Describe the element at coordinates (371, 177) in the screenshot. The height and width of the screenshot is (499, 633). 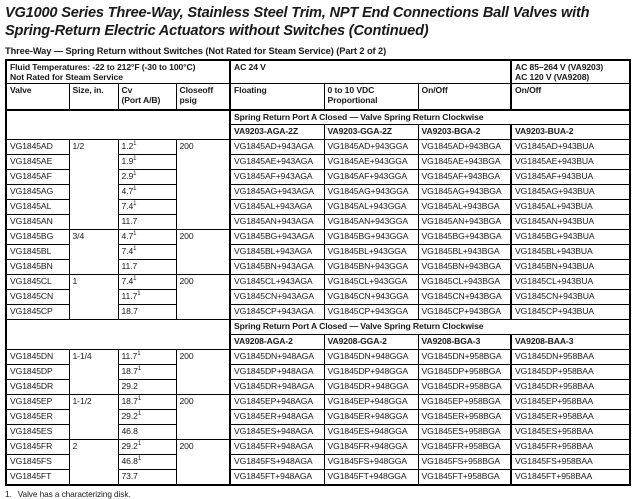
I see `combo-cell: VG1845AF+943GGA` at that location.